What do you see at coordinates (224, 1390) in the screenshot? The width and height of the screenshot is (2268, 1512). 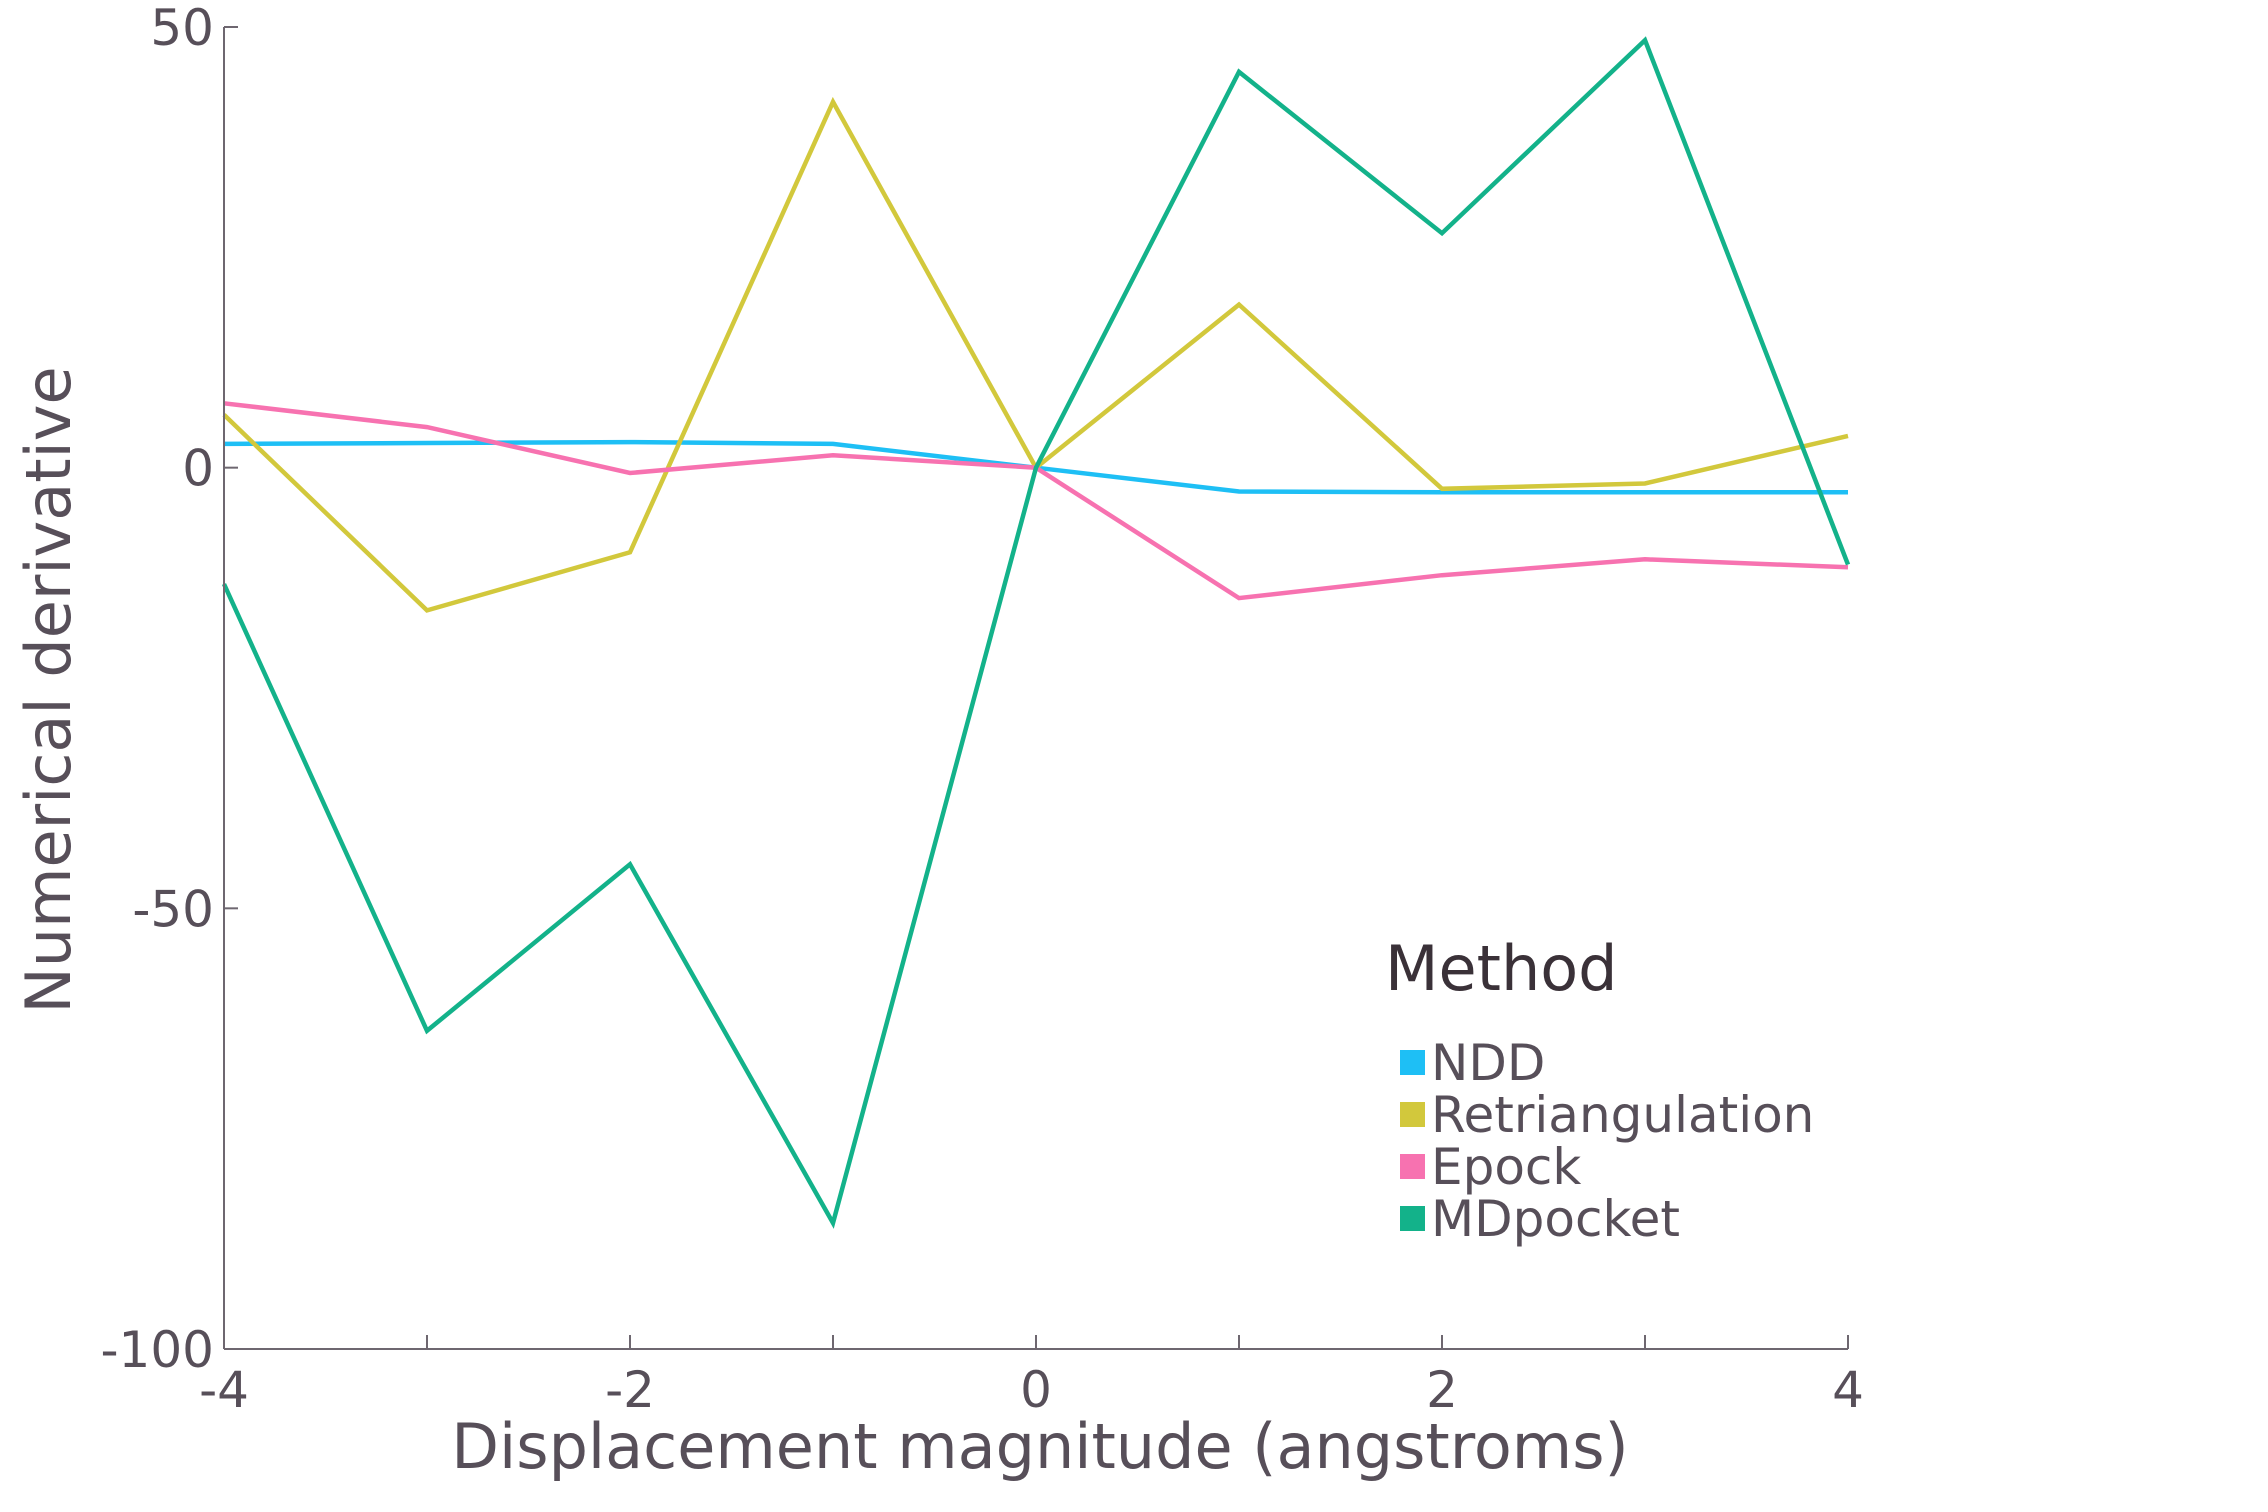 I see `x-tick-label: -4` at bounding box center [224, 1390].